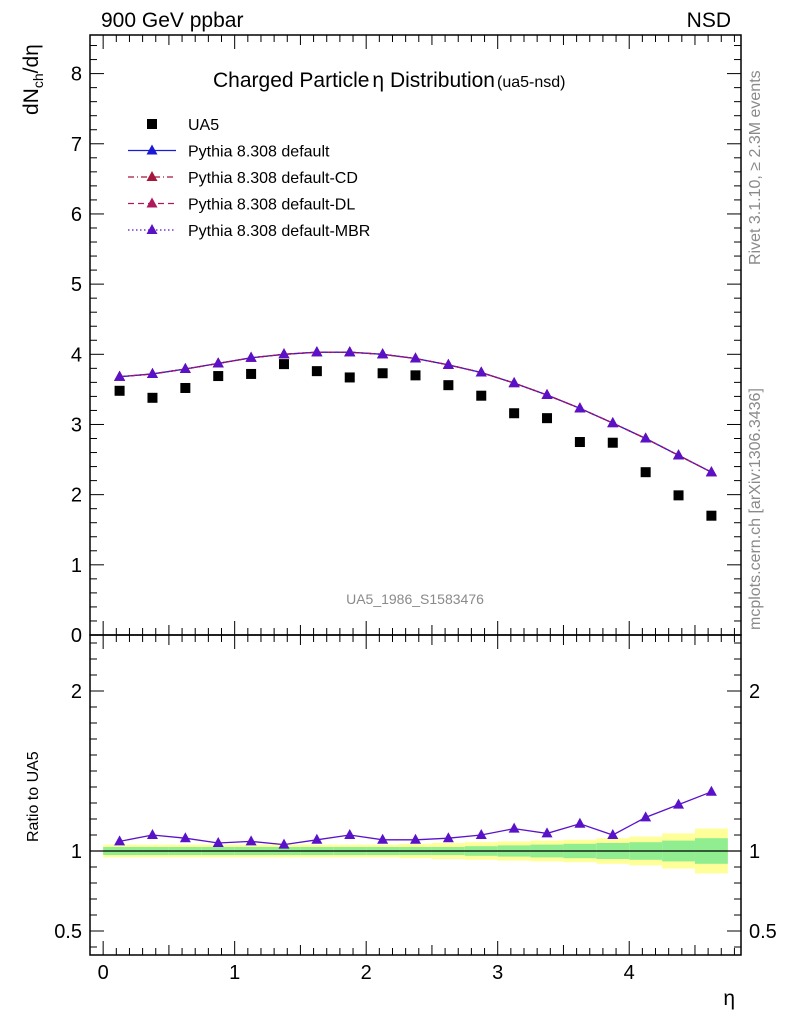  What do you see at coordinates (33, 796) in the screenshot?
I see `ratio-y-axis-label: Ratio to UA5` at bounding box center [33, 796].